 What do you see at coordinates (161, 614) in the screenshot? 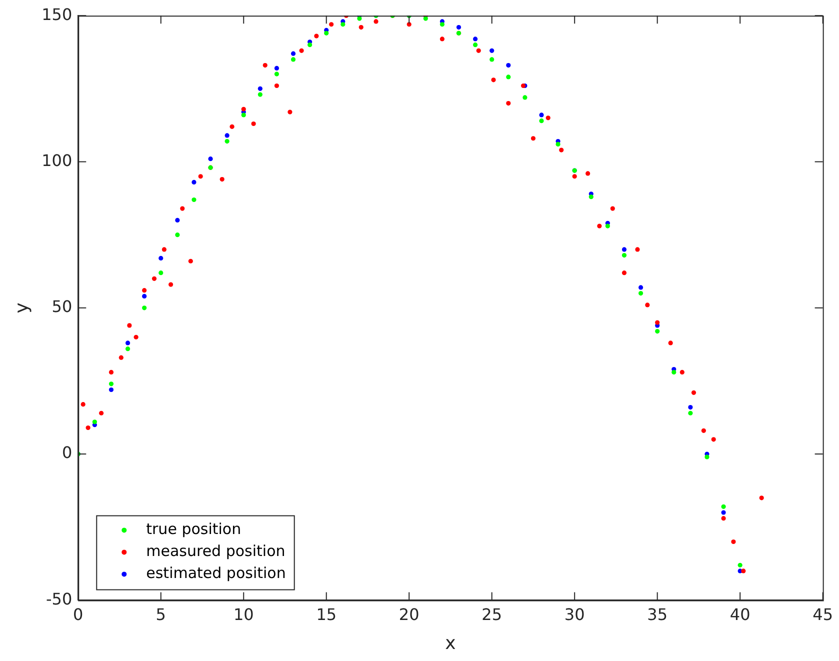
I see `x-tick-label: 5` at bounding box center [161, 614].